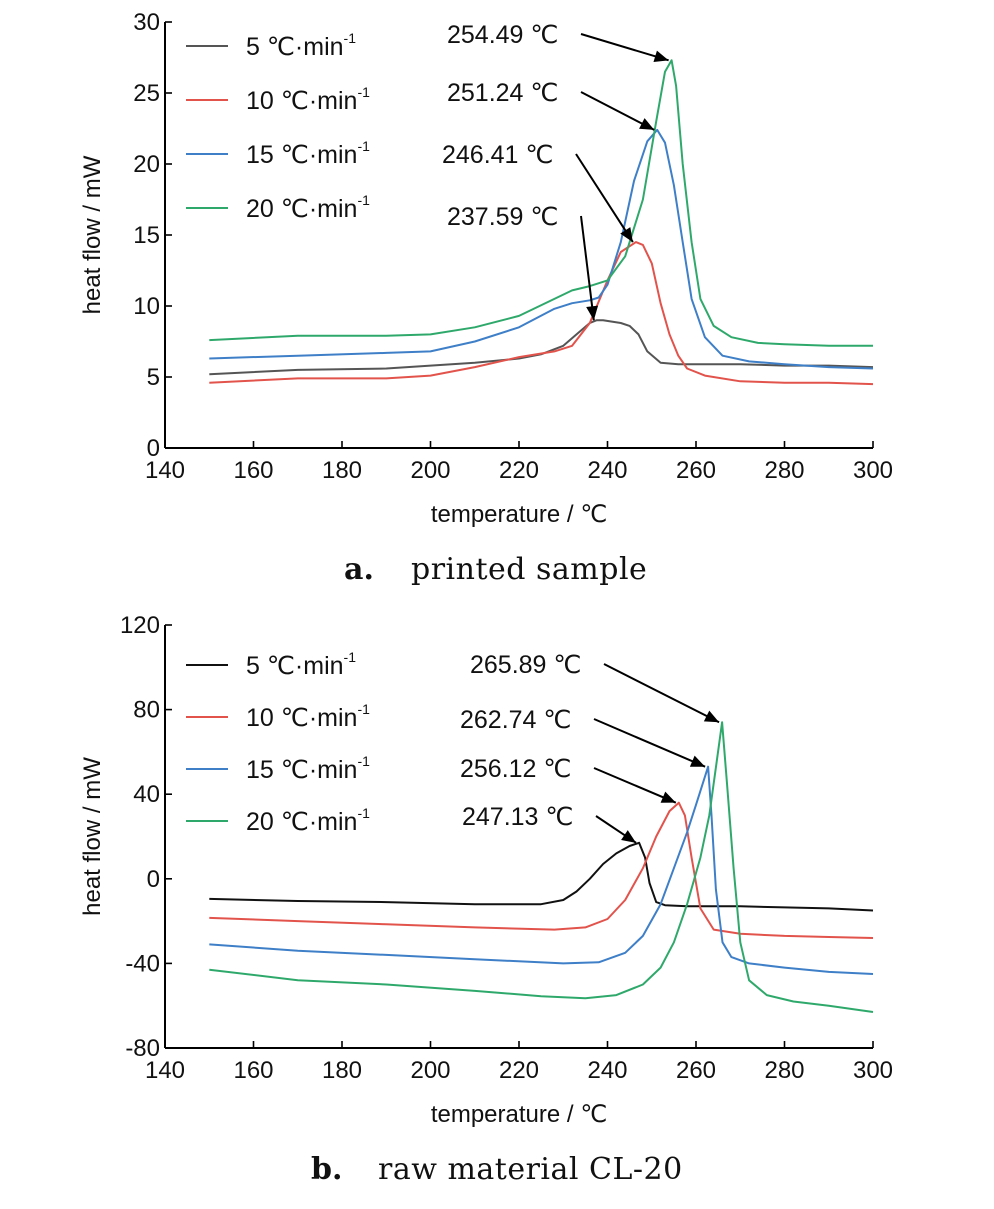 The width and height of the screenshot is (994, 1209). What do you see at coordinates (526, 665) in the screenshot?
I see `peak-annotation-label: 265.89 ℃` at bounding box center [526, 665].